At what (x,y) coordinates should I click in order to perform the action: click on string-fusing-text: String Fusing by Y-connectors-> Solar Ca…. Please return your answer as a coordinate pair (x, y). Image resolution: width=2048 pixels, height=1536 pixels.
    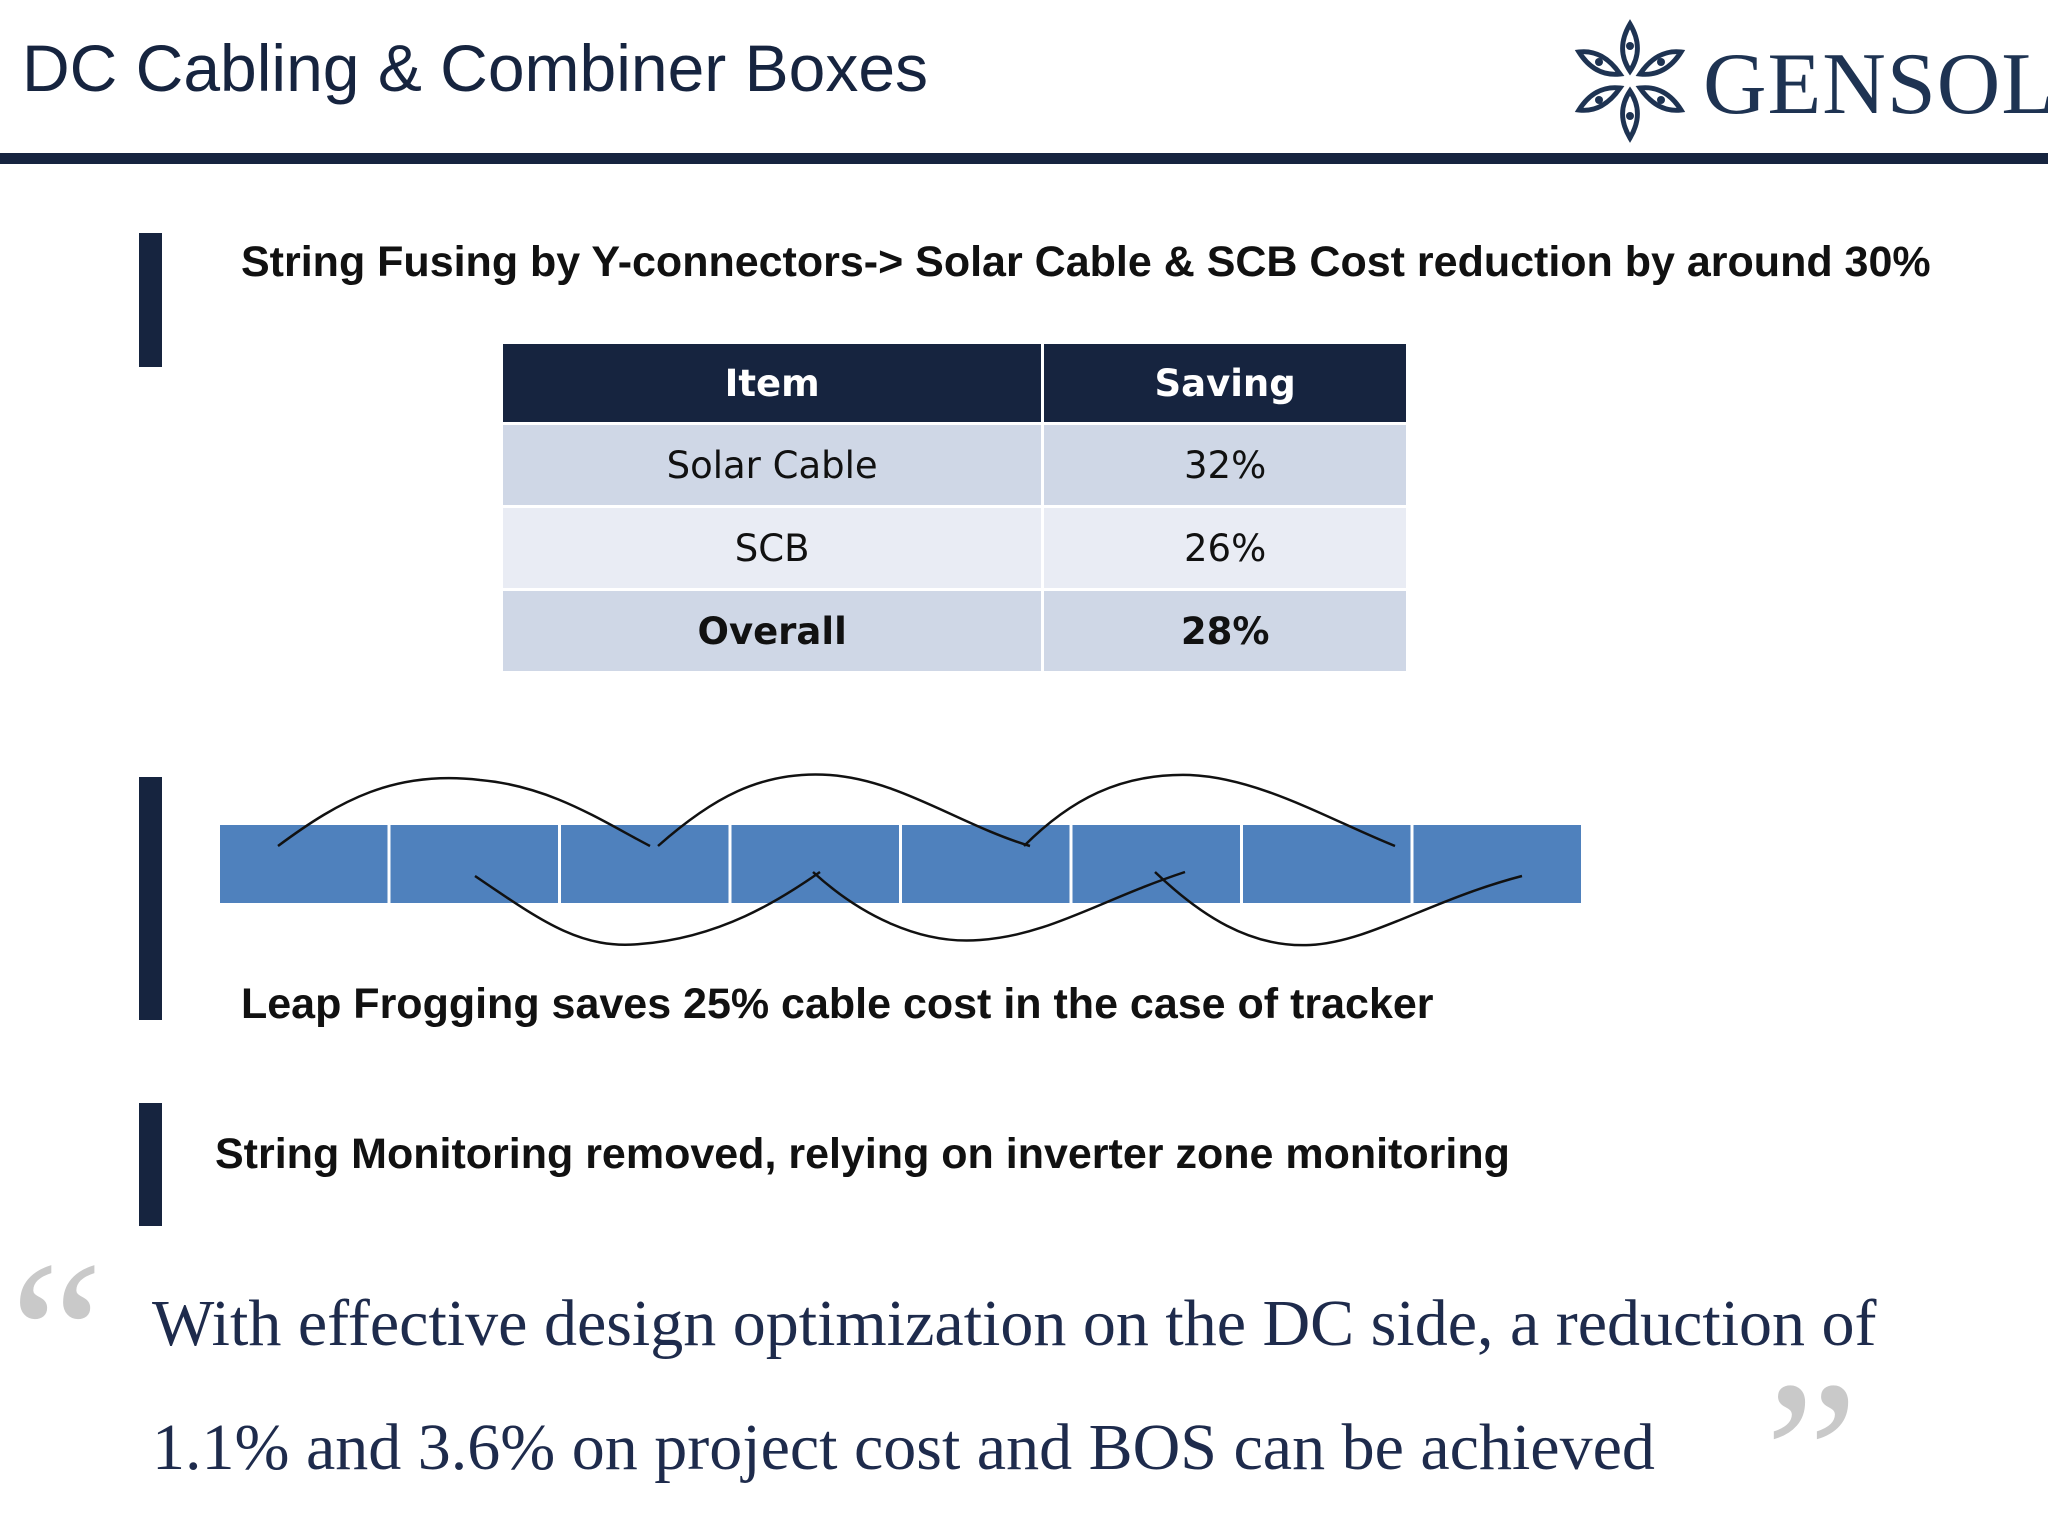
    Looking at the image, I should click on (1086, 262).